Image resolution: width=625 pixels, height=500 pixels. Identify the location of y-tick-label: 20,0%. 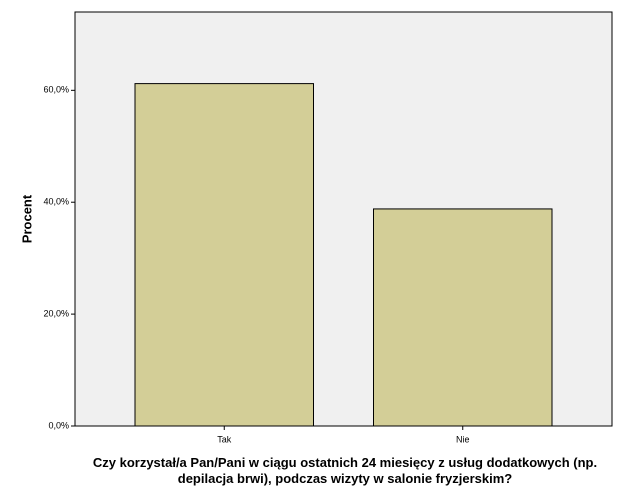
(56, 313).